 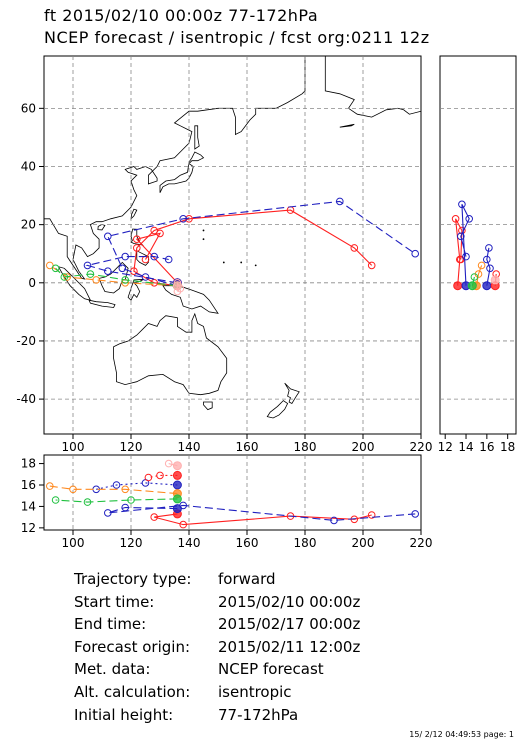 I want to click on info-label: Forecast origin:, so click(x=132, y=646).